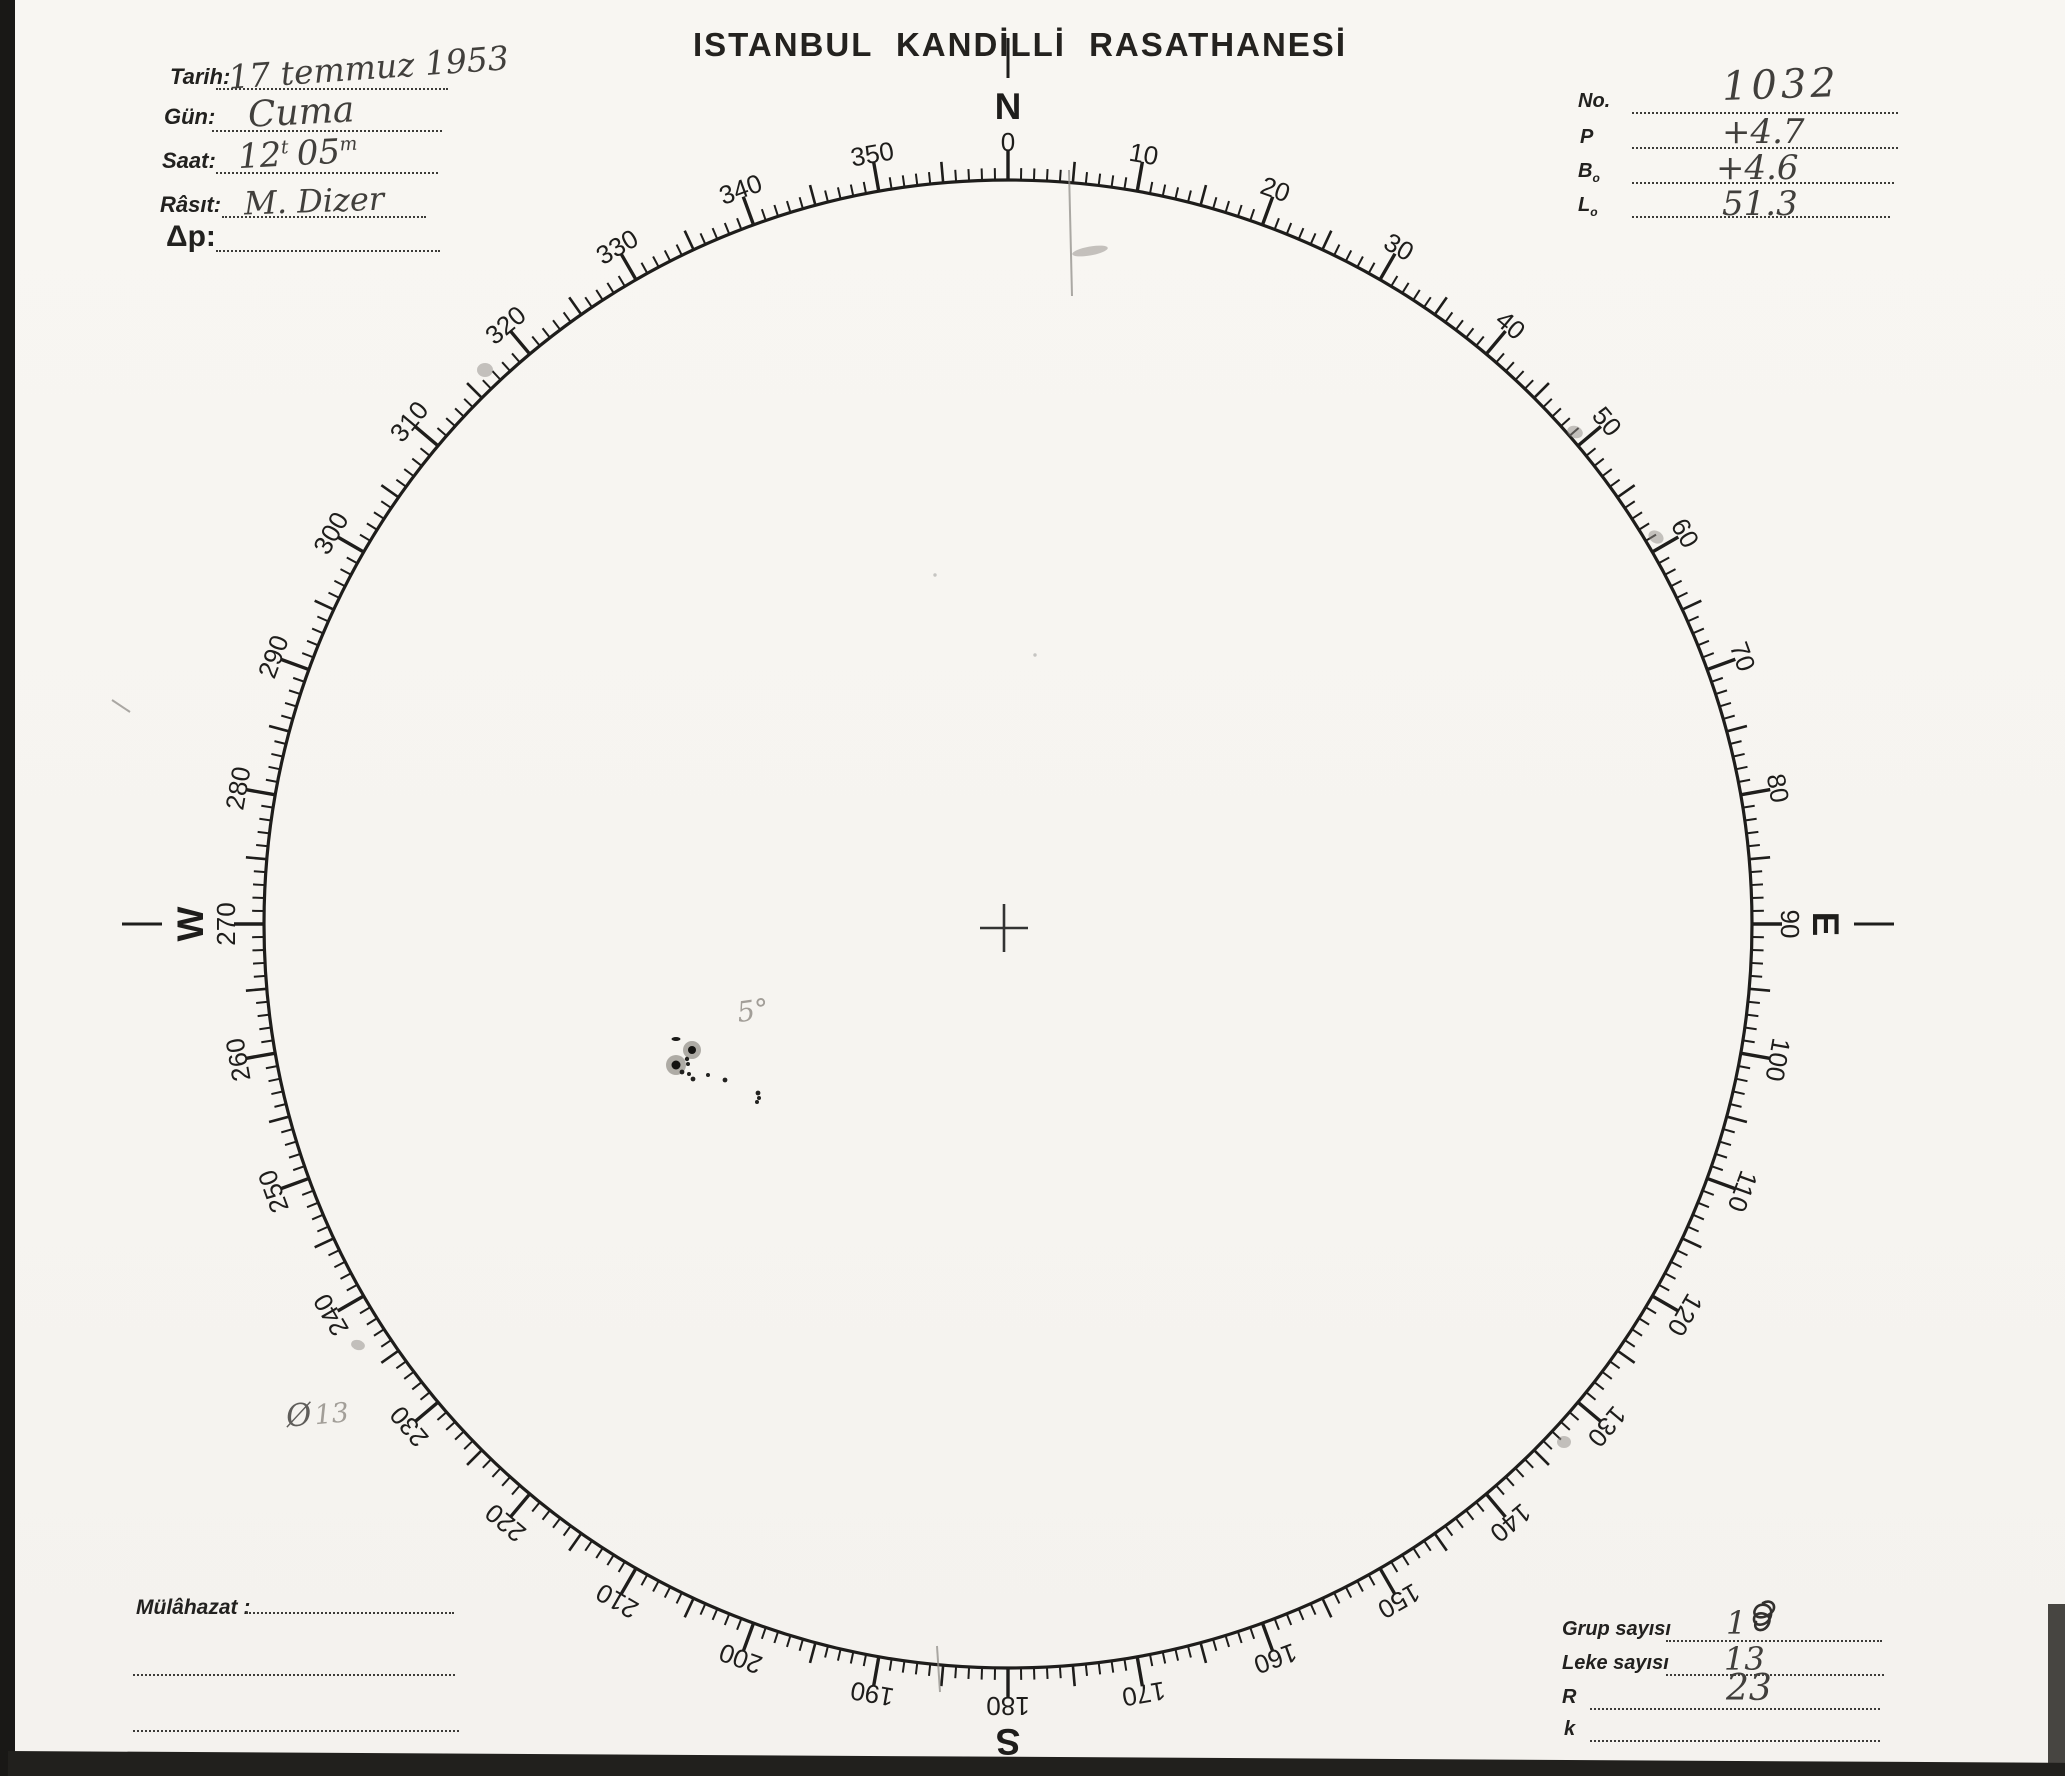 Image resolution: width=2065 pixels, height=1776 pixels. Describe the element at coordinates (1735, 1741) in the screenshot. I see `k-dotted-line` at that location.